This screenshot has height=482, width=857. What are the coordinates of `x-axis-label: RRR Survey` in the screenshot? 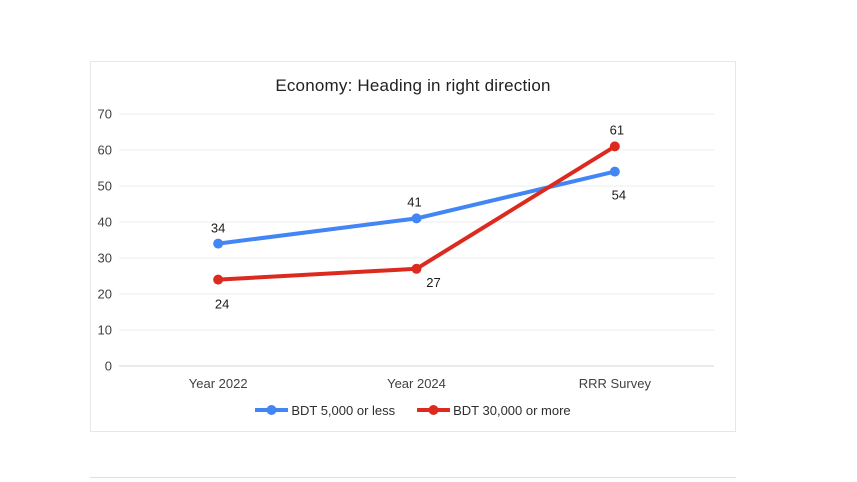 It's located at (615, 383).